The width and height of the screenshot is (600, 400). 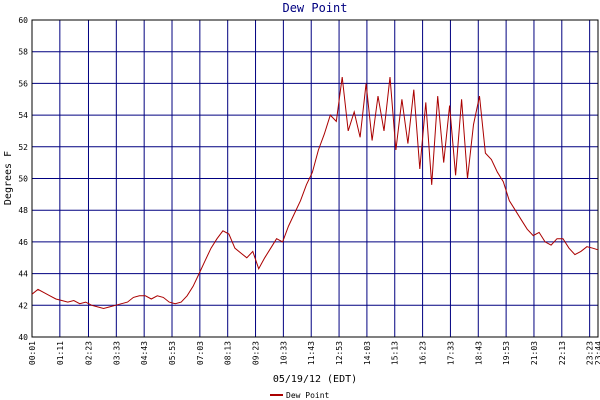 I want to click on x-tick-label: 23:23, so click(x=590, y=353).